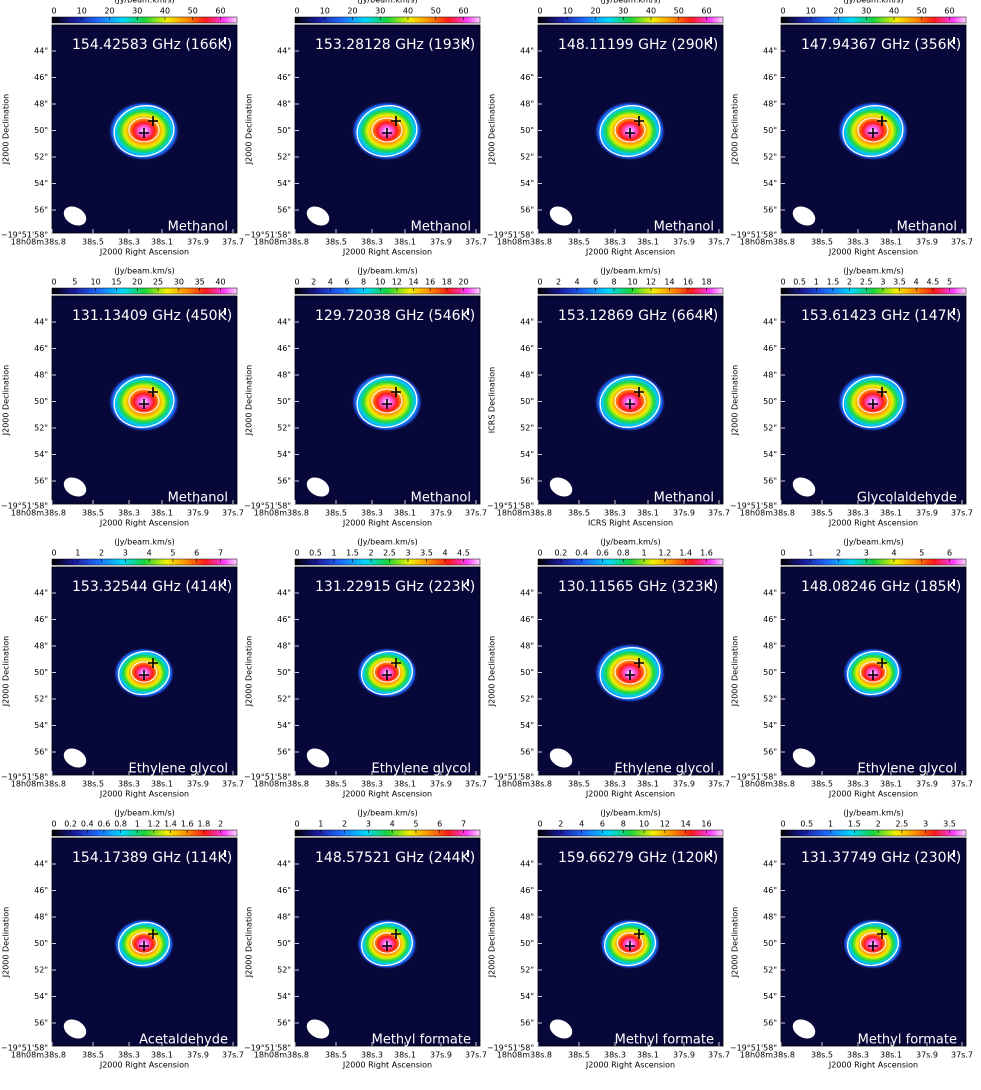 This screenshot has width=981, height=1090. What do you see at coordinates (833, 282) in the screenshot?
I see `colorbar-tick-label: 1.5` at bounding box center [833, 282].